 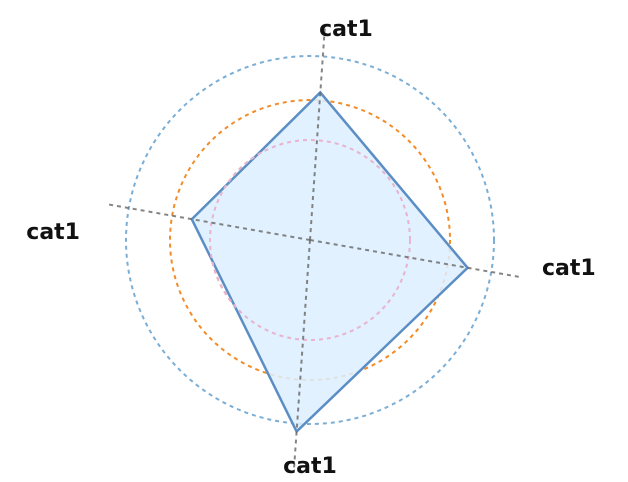 What do you see at coordinates (53, 232) in the screenshot?
I see `category-label-4: cat1` at bounding box center [53, 232].